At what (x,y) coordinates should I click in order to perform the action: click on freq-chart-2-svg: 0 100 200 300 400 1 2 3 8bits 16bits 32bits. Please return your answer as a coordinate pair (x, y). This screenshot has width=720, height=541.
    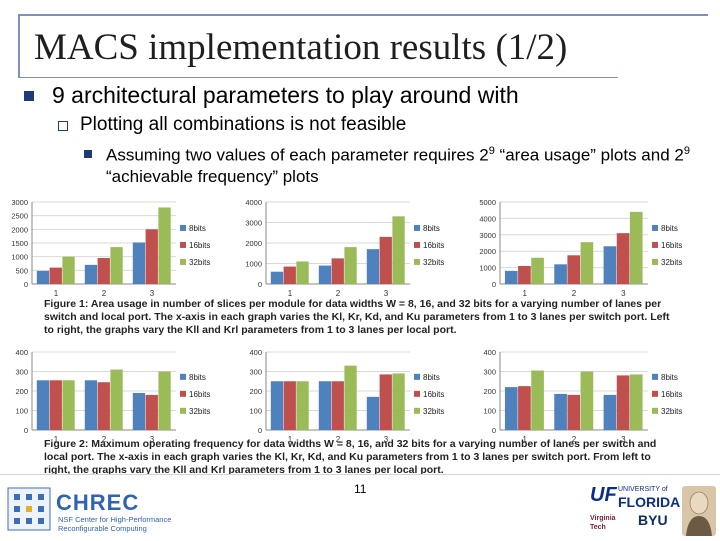
    Looking at the image, I should click on (346, 396).